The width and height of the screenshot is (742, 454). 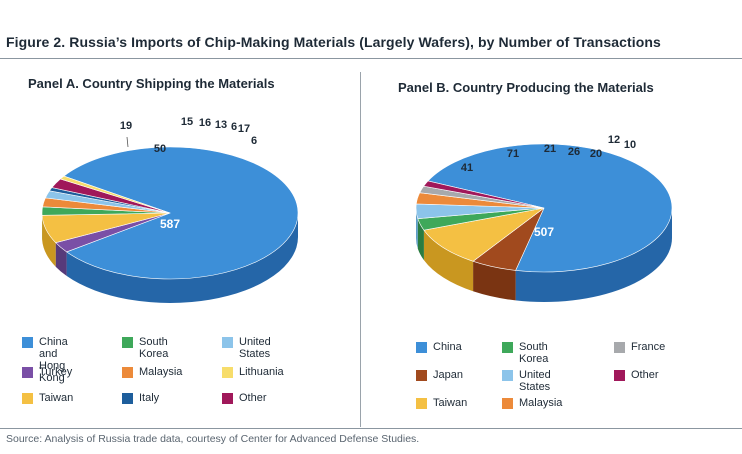 What do you see at coordinates (596, 154) in the screenshot?
I see `data-label-malaysia: 20` at bounding box center [596, 154].